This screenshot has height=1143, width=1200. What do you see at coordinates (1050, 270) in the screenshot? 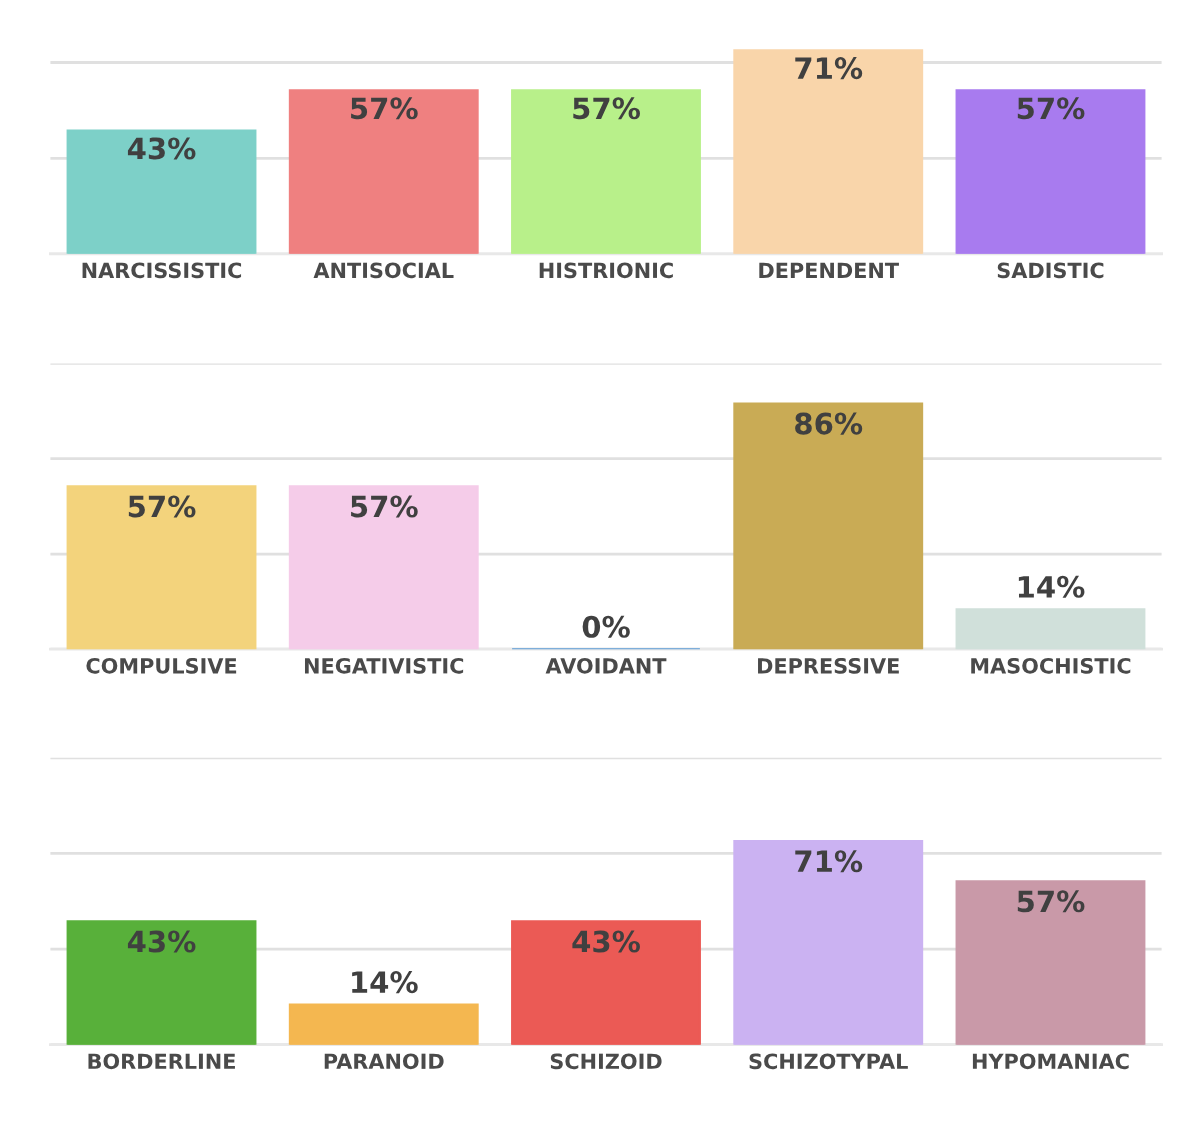
I see `x-tick-label: SADISTIC` at bounding box center [1050, 270].